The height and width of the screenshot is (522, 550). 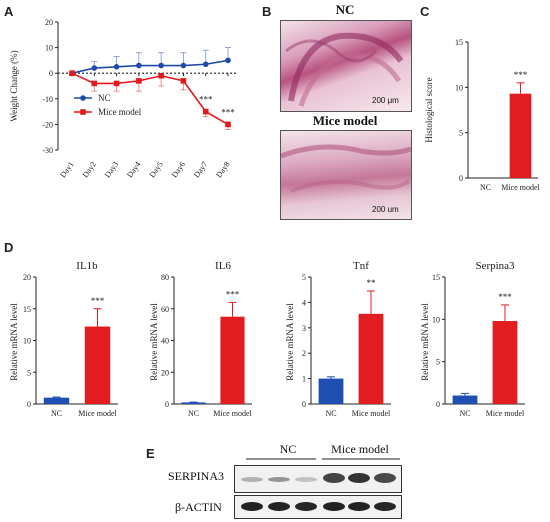 What do you see at coordinates (505, 413) in the screenshot?
I see `panel-d-4-x-tick-label: Mice model` at bounding box center [505, 413].